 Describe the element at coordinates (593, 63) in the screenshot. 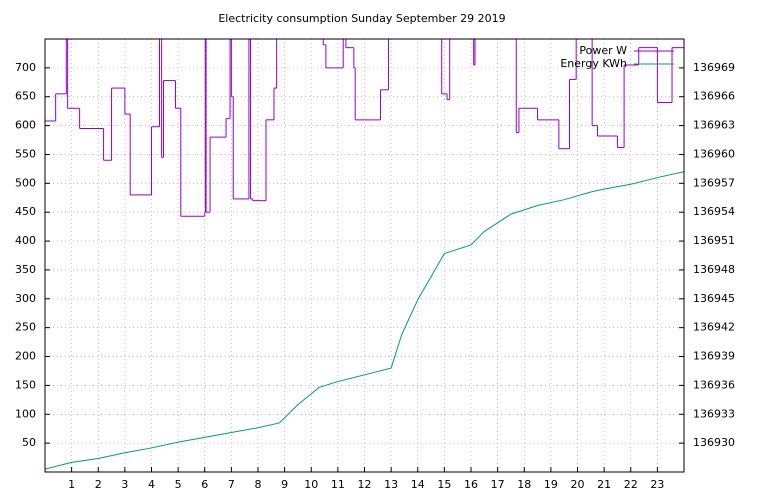

I see `legend-label: Energy KWh` at that location.